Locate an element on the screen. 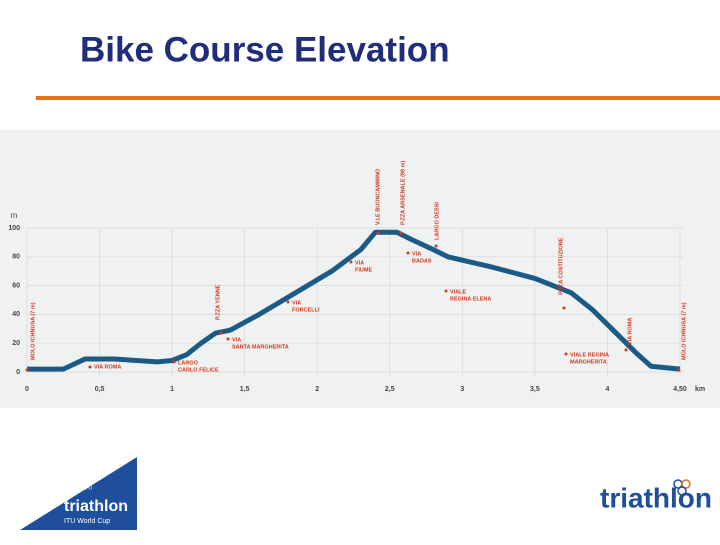 The height and width of the screenshot is (545, 720). annotation: SANTA MARGHERITA is located at coordinates (260, 347).